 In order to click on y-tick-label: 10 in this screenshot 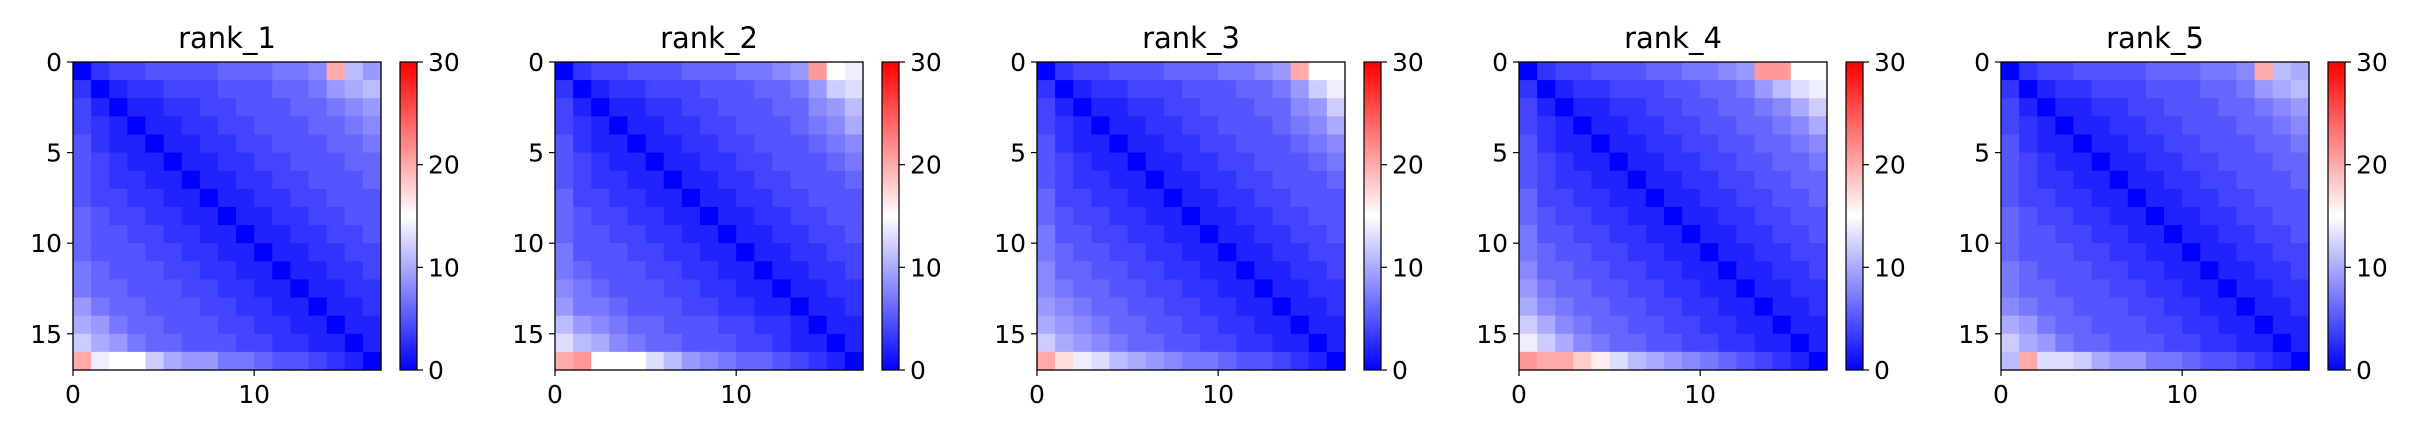, I will do `click(528, 243)`.